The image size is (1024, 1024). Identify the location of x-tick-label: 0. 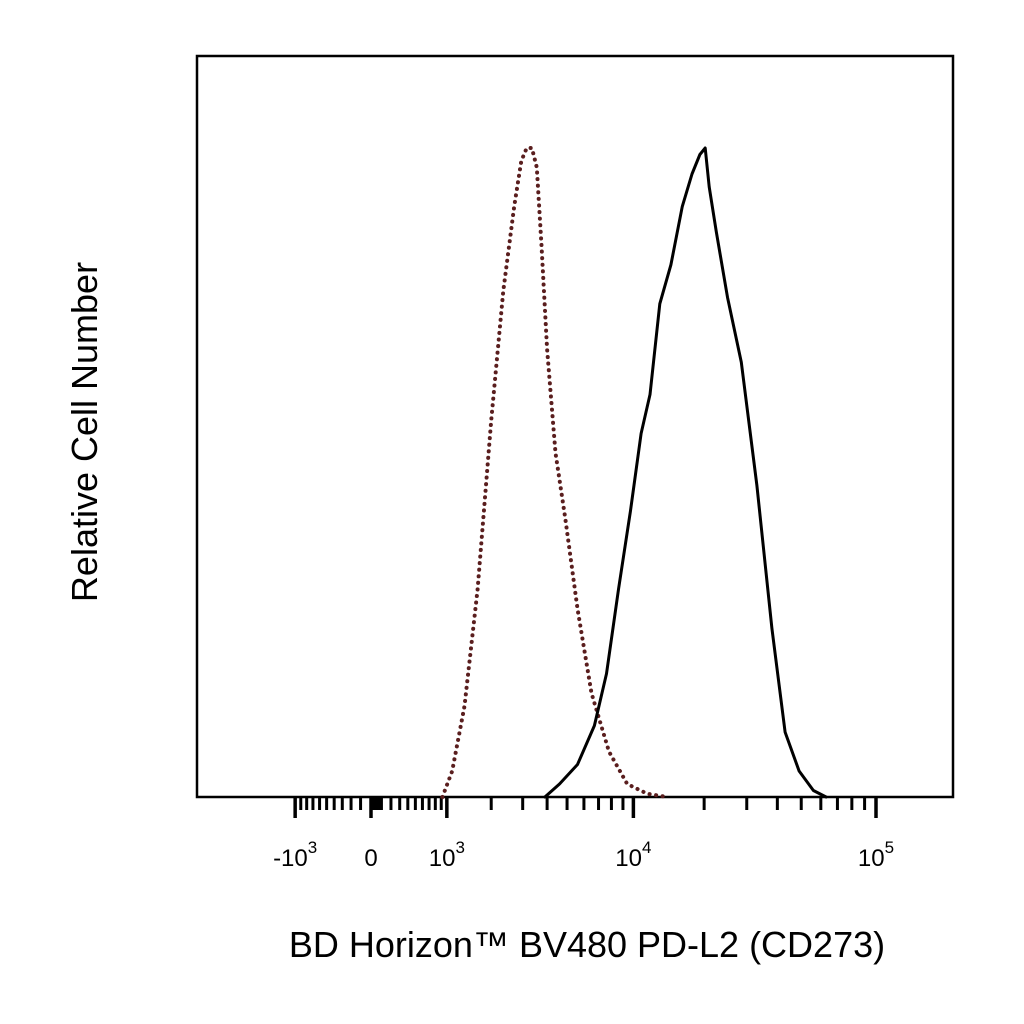
(370, 858).